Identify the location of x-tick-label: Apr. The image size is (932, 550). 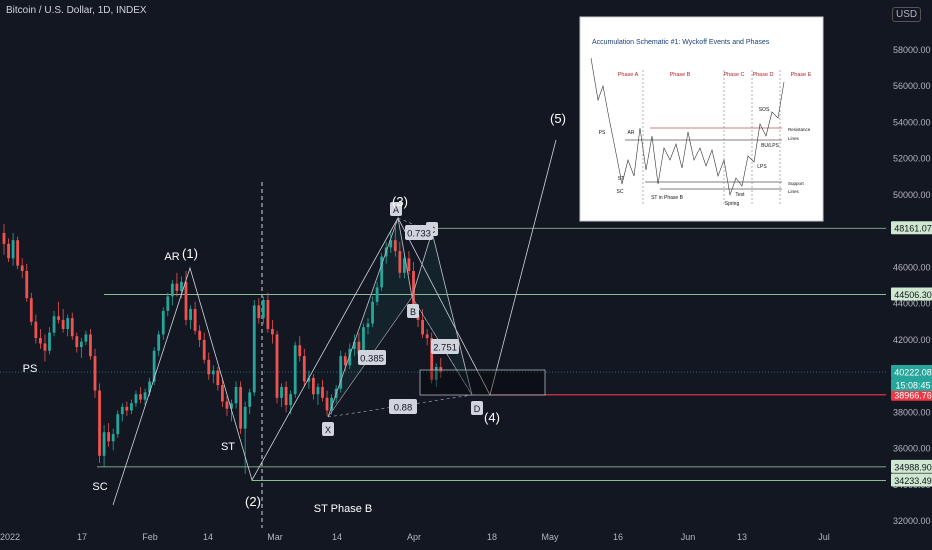
(414, 537).